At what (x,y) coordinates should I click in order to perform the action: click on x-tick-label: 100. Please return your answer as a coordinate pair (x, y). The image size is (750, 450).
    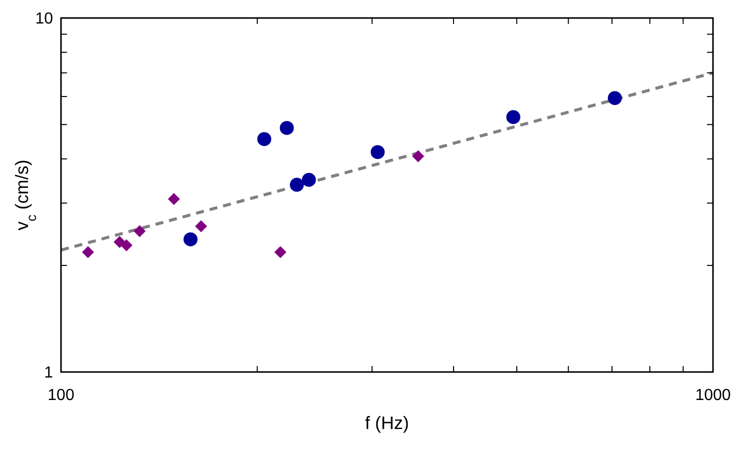
    Looking at the image, I should click on (61, 395).